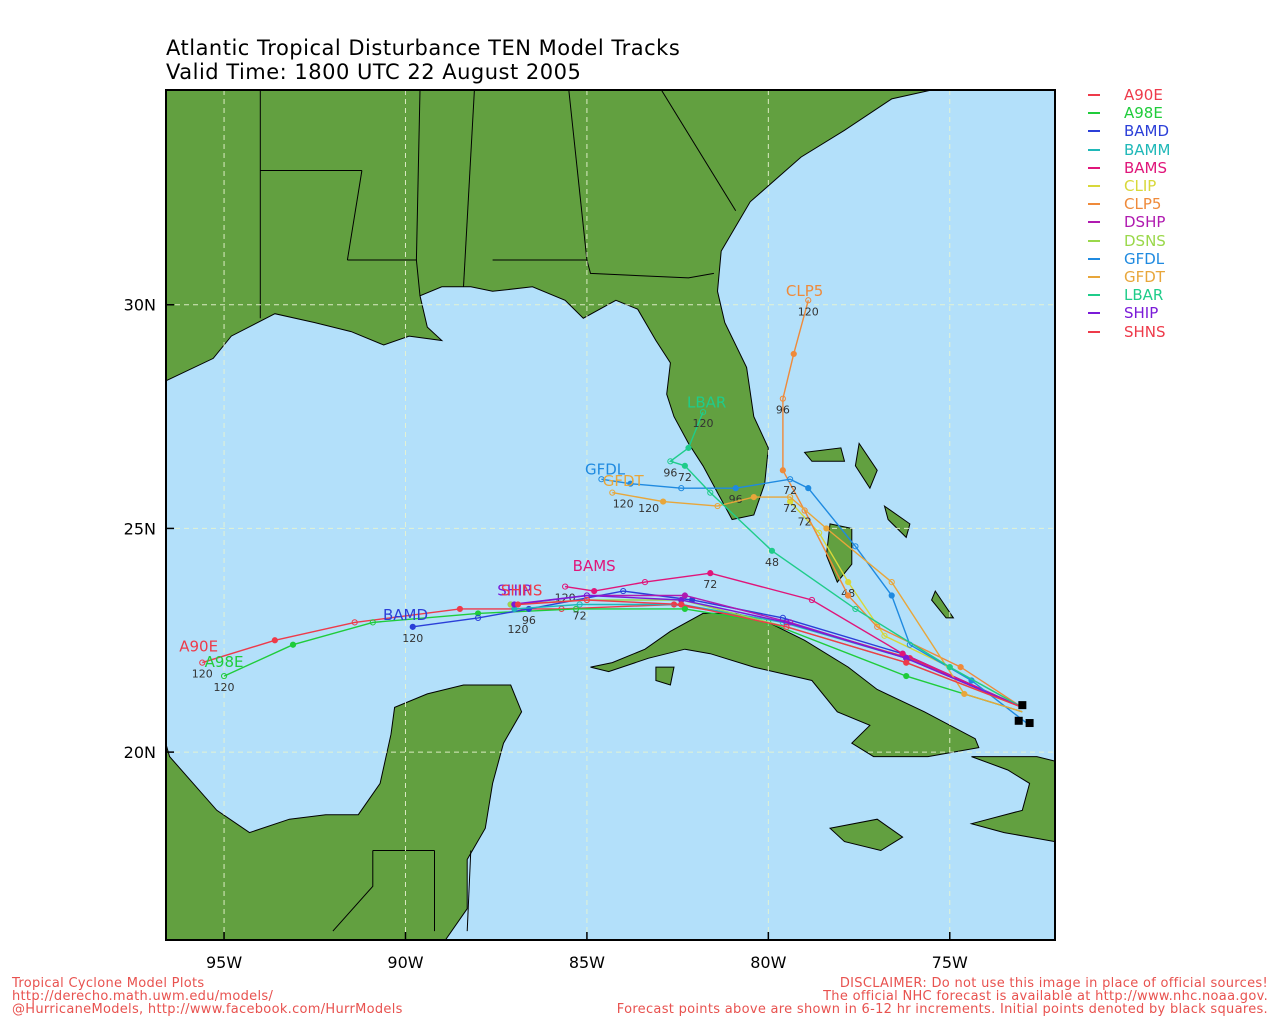  I want to click on legend-item-shns: SHNS, so click(1129, 331).